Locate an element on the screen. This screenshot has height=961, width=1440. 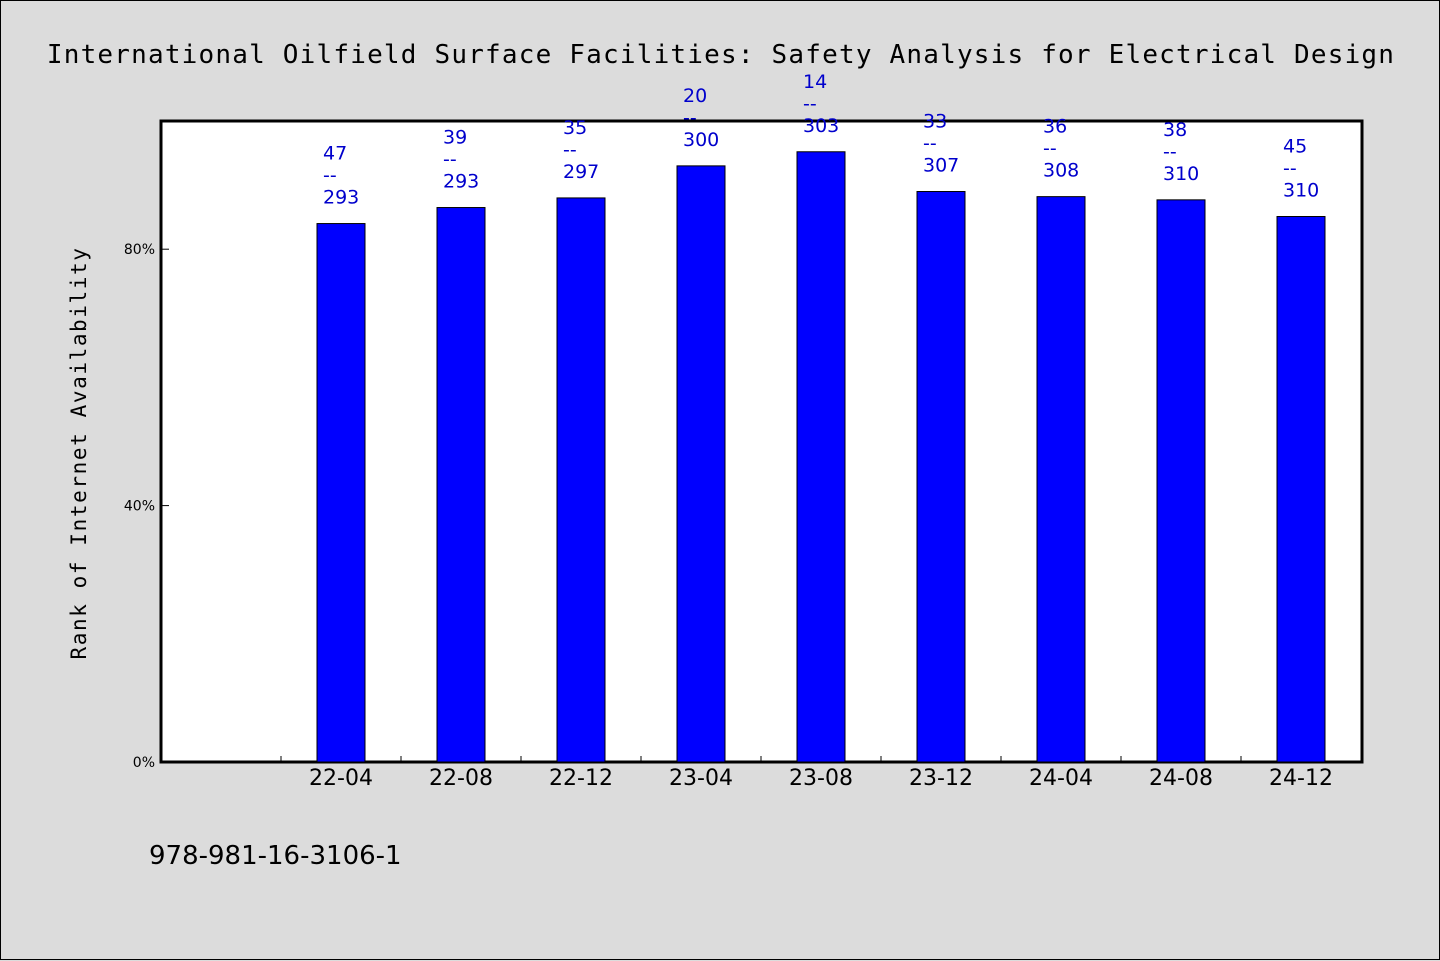
bar-data-label: 14 is located at coordinates (815, 82).